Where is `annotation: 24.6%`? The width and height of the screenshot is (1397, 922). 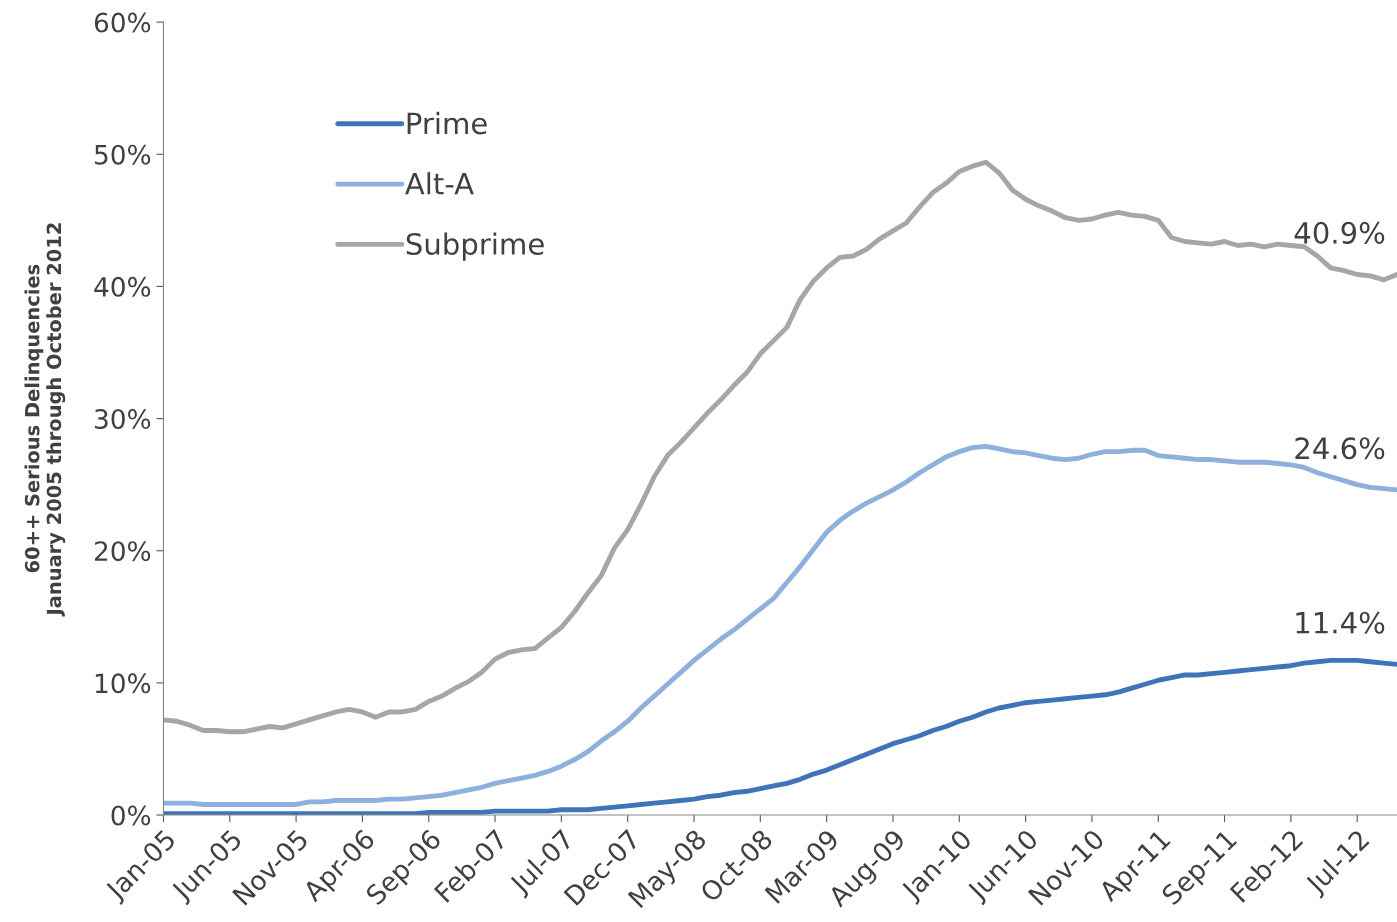 annotation: 24.6% is located at coordinates (1340, 448).